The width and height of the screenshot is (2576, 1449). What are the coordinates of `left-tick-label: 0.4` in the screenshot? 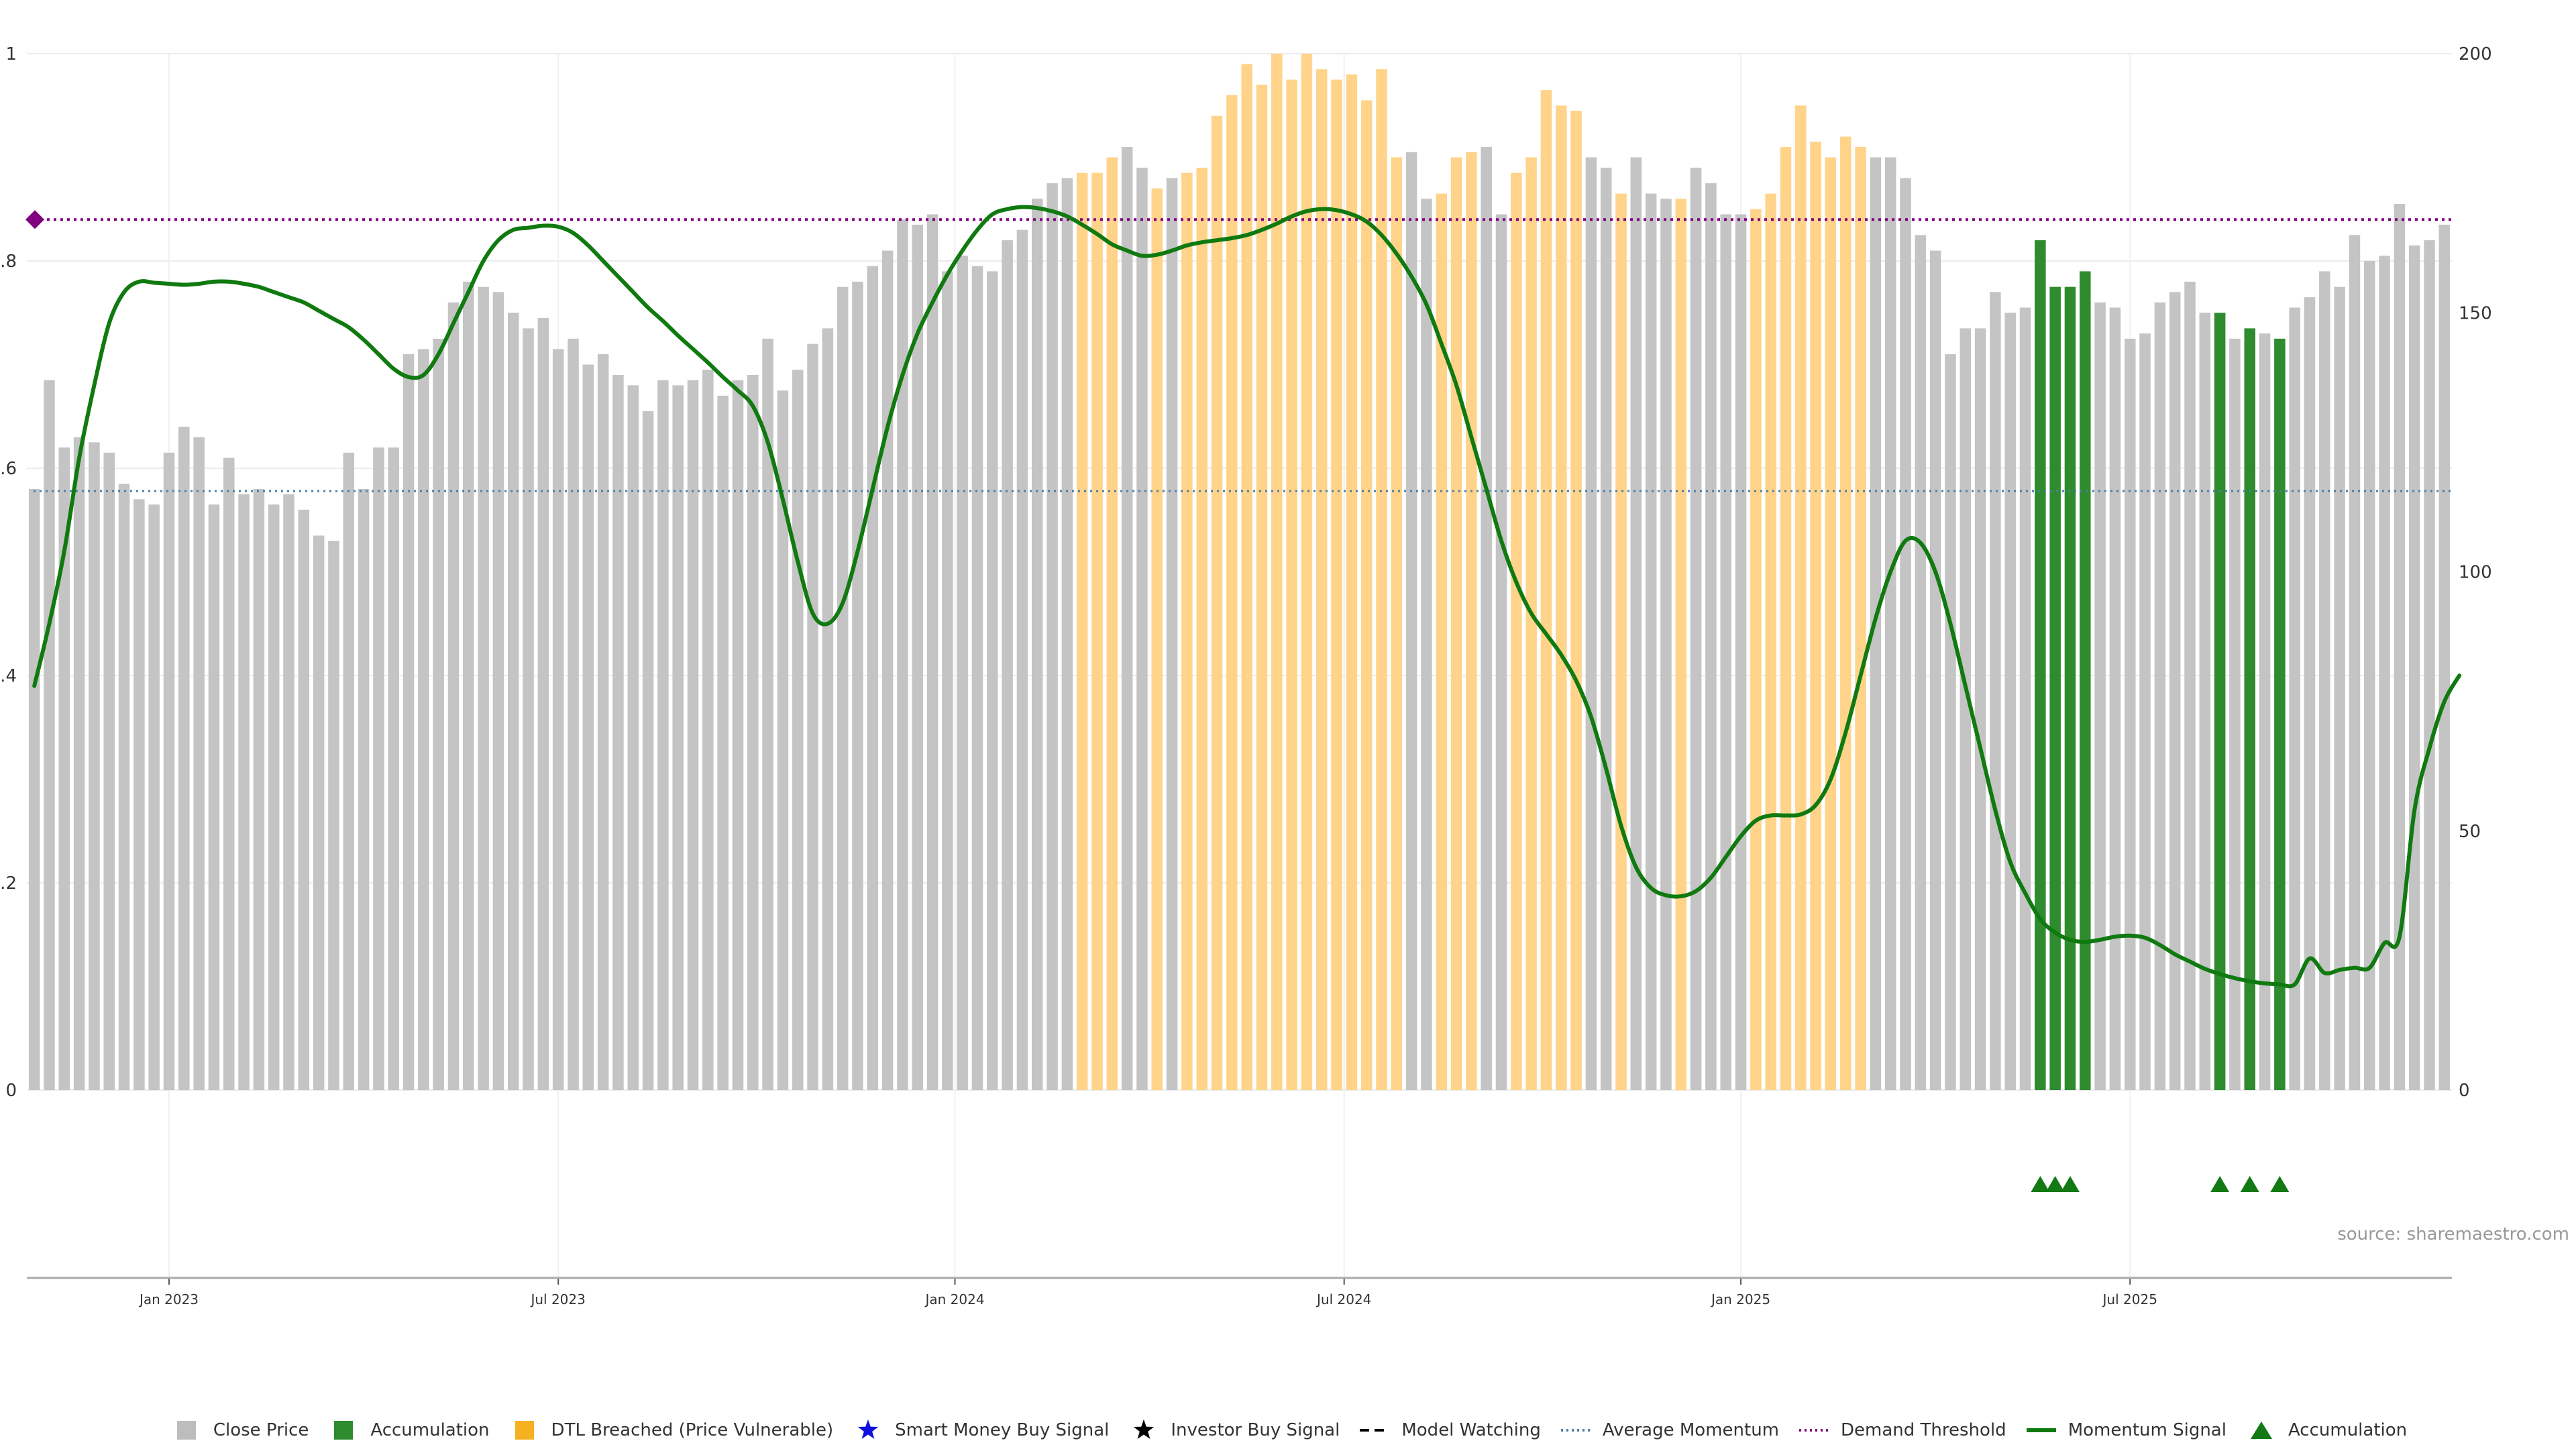 It's located at (8, 676).